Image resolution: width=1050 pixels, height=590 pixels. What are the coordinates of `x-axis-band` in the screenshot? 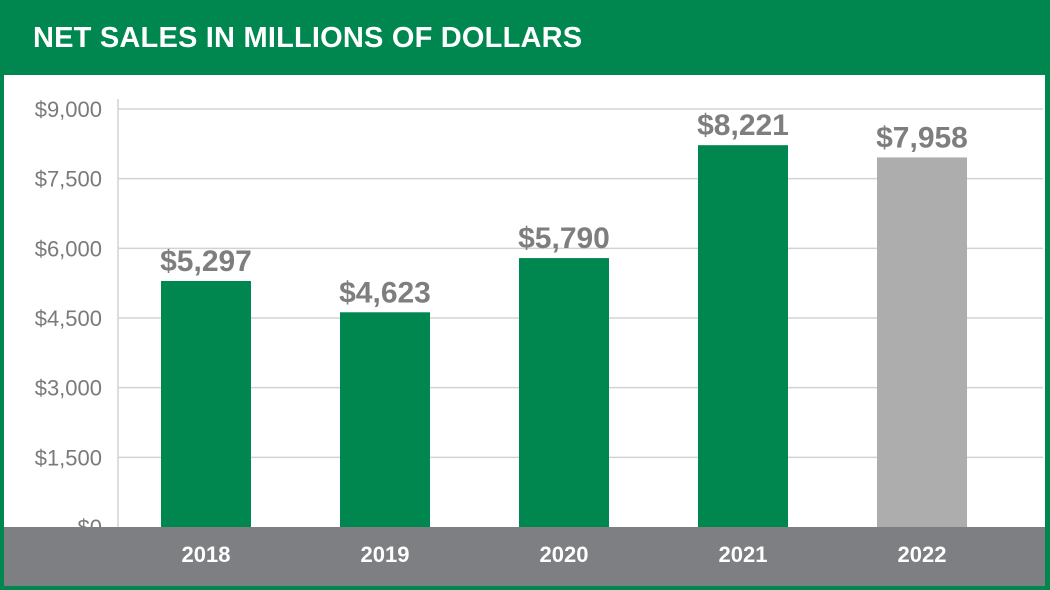 It's located at (524, 556).